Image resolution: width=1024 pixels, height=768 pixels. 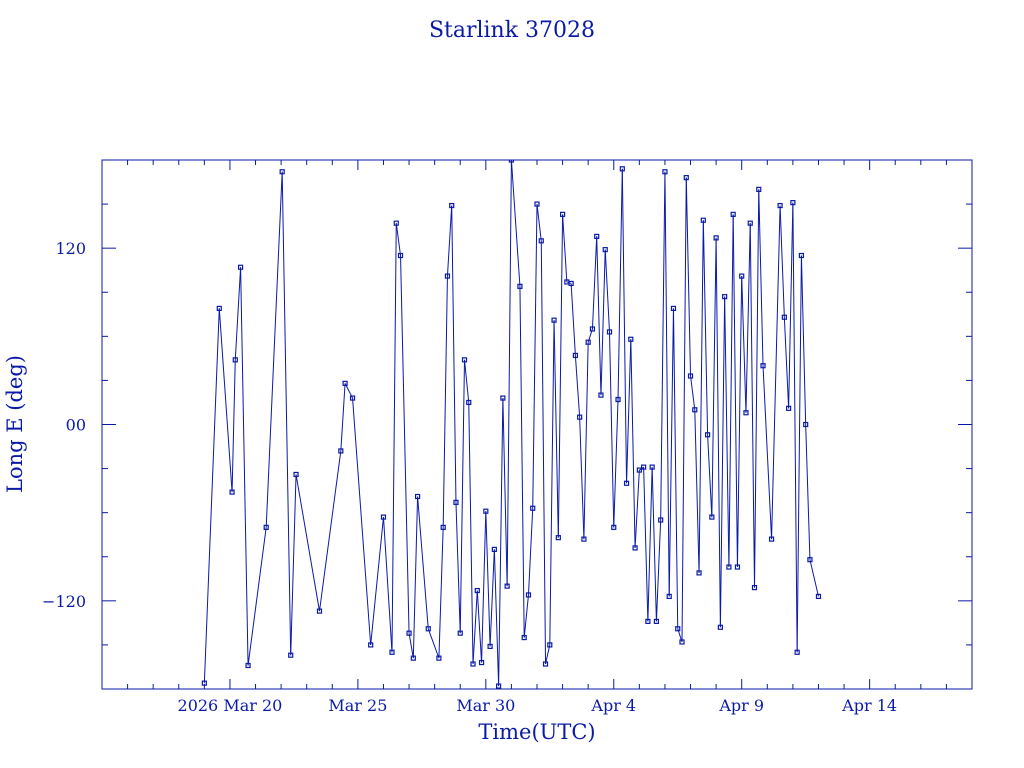 I want to click on x-tick-label: Apr 9, so click(x=741, y=705).